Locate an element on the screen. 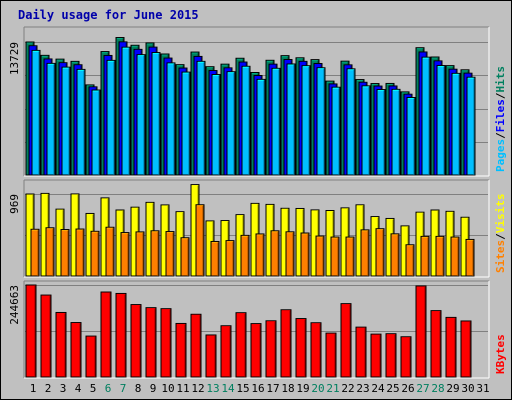  x-tick-label: 3 is located at coordinates (63, 388).